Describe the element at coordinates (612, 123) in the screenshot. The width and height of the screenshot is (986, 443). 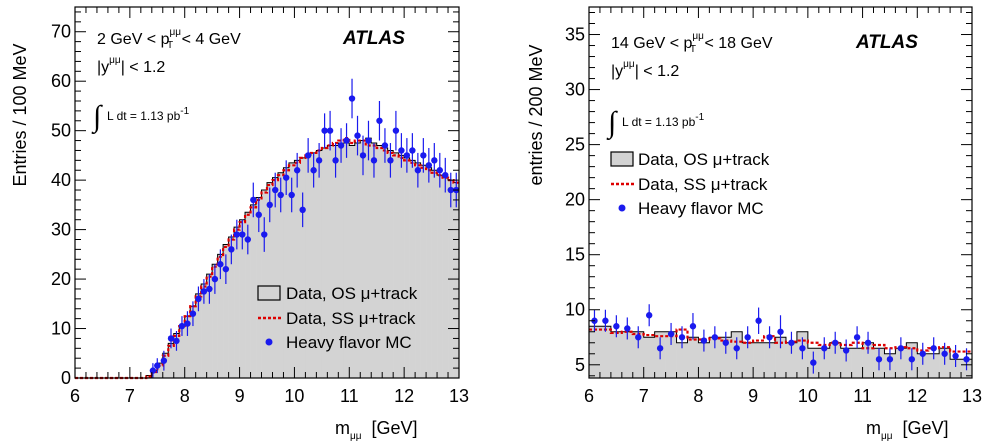
I see `integral-sign: ∫` at that location.